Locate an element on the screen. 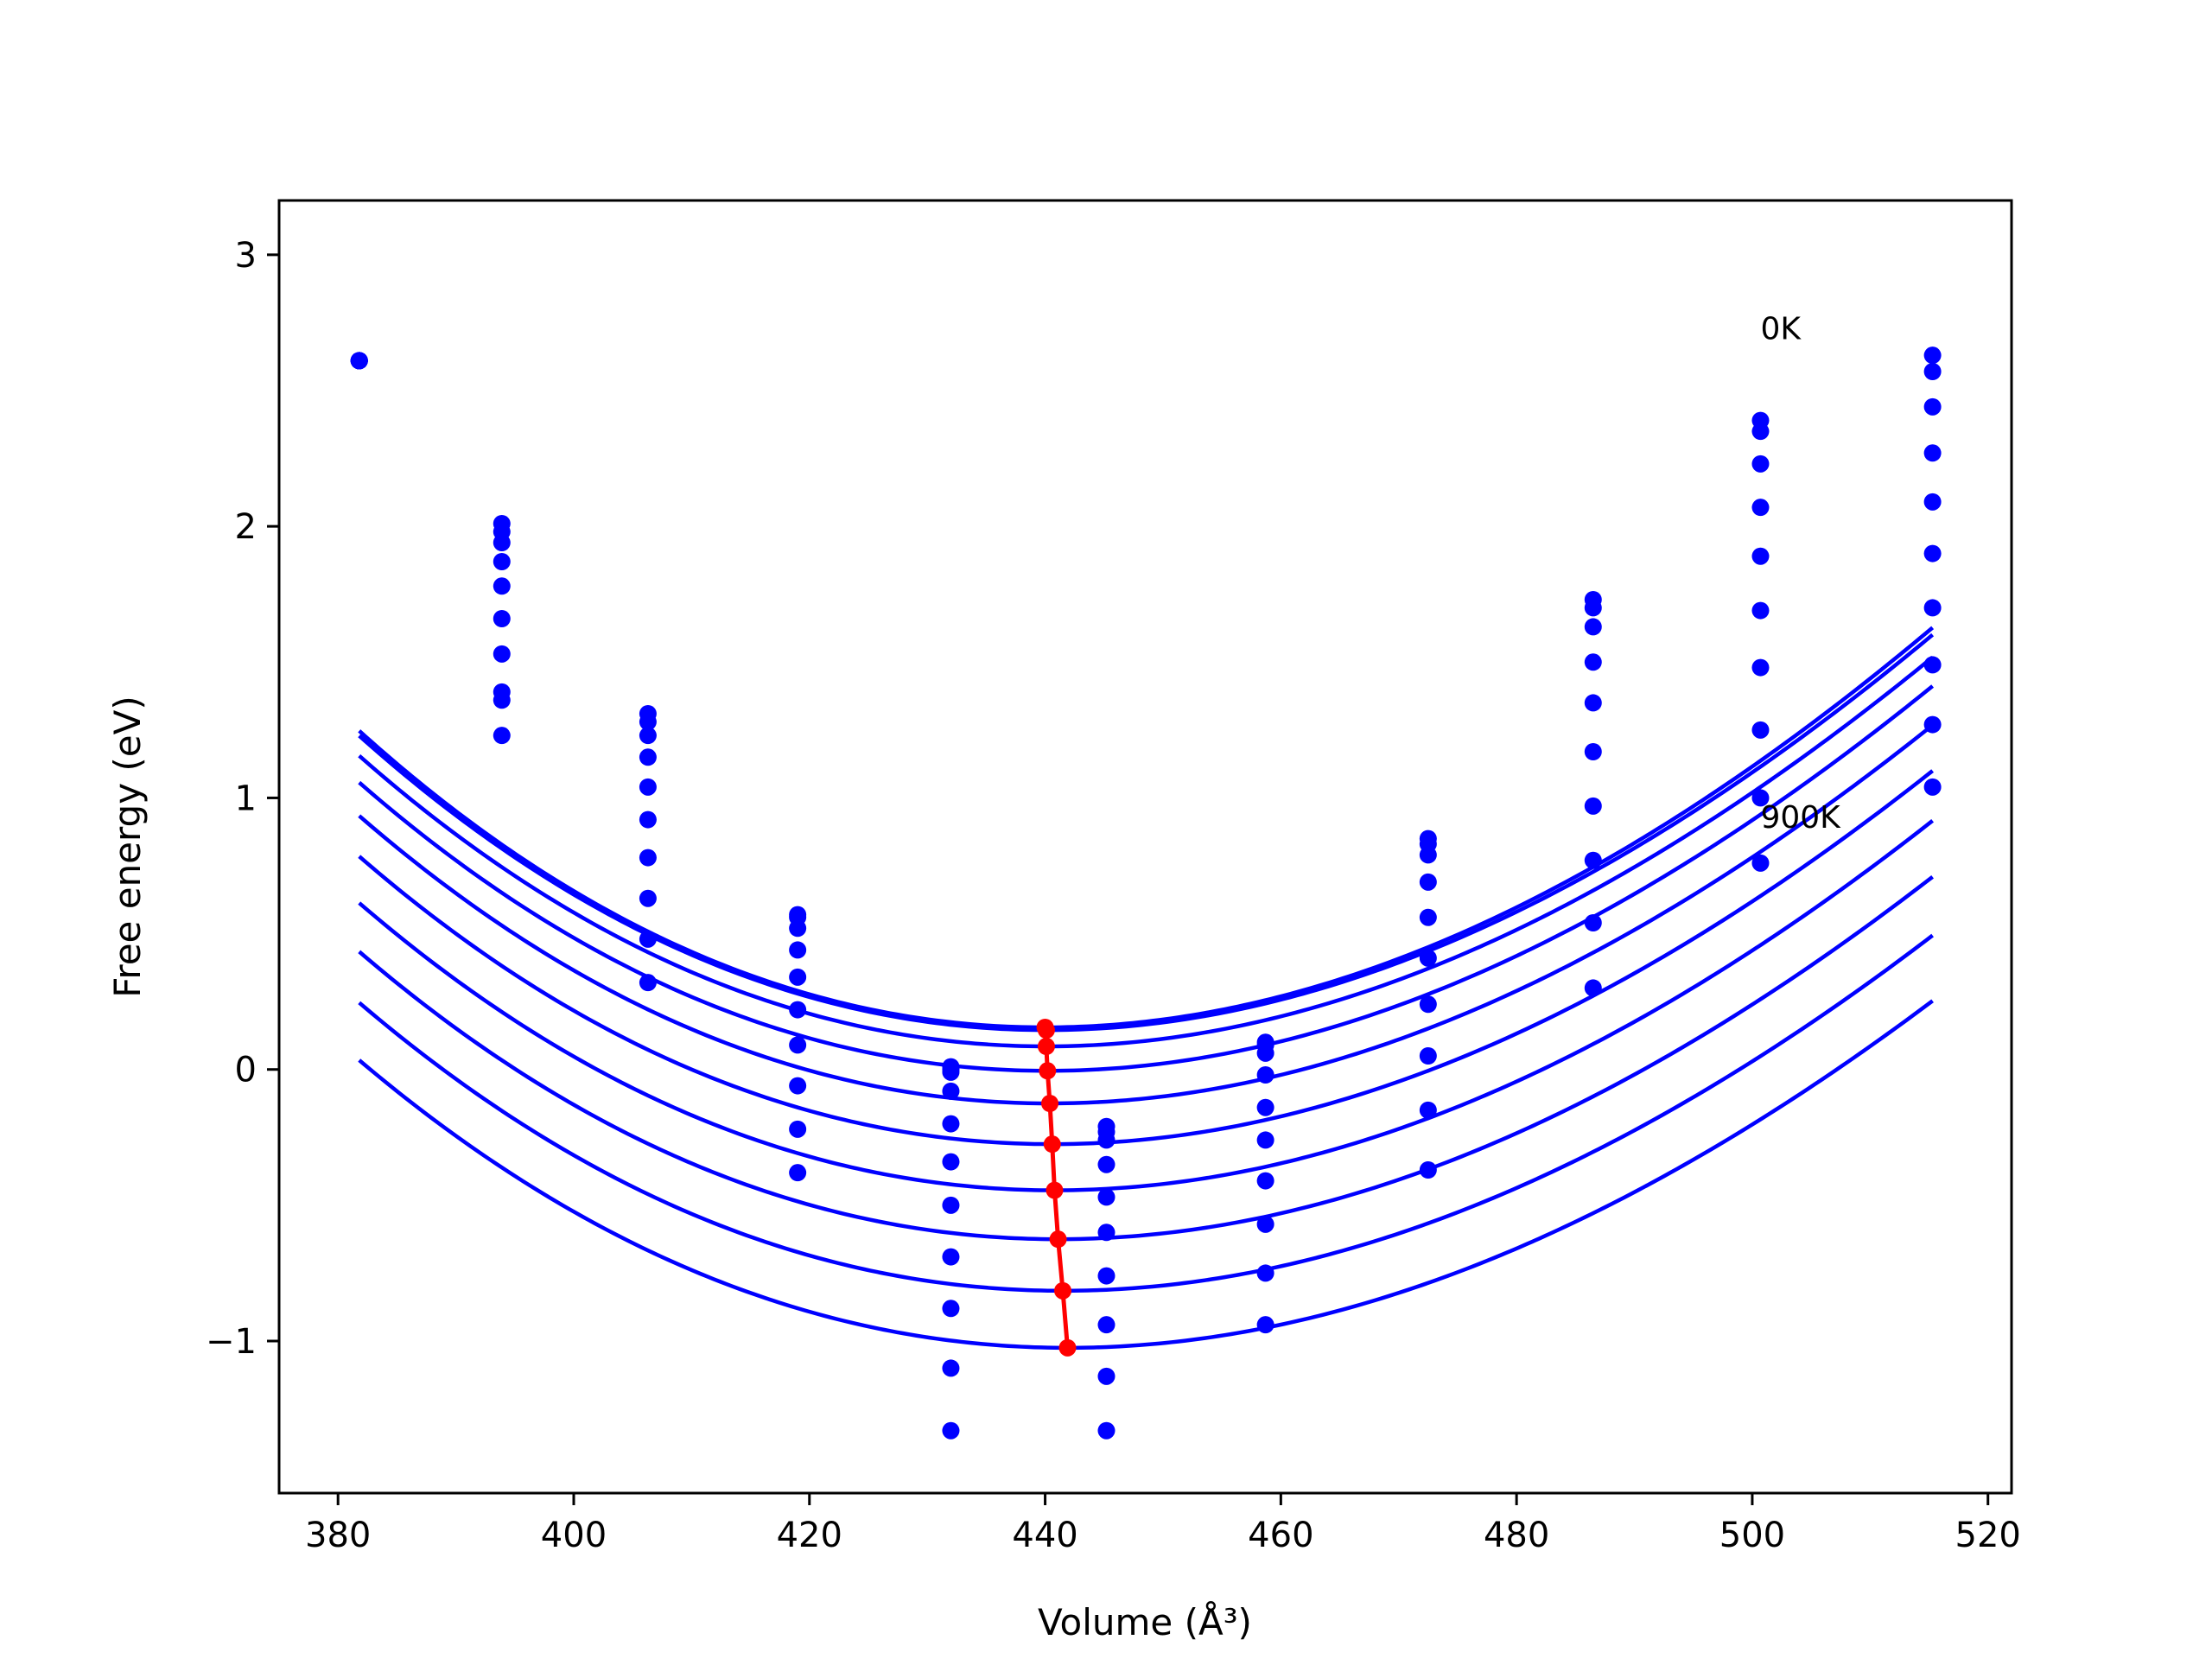 The width and height of the screenshot is (2212, 1659). x-axis-ticks: 380 400 420 440 460 480 500 520 is located at coordinates (1163, 1524).